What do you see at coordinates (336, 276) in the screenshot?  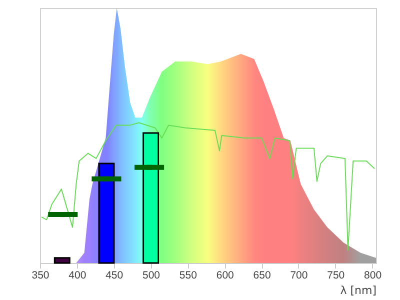 I see `x-tick-label: 750` at bounding box center [336, 276].